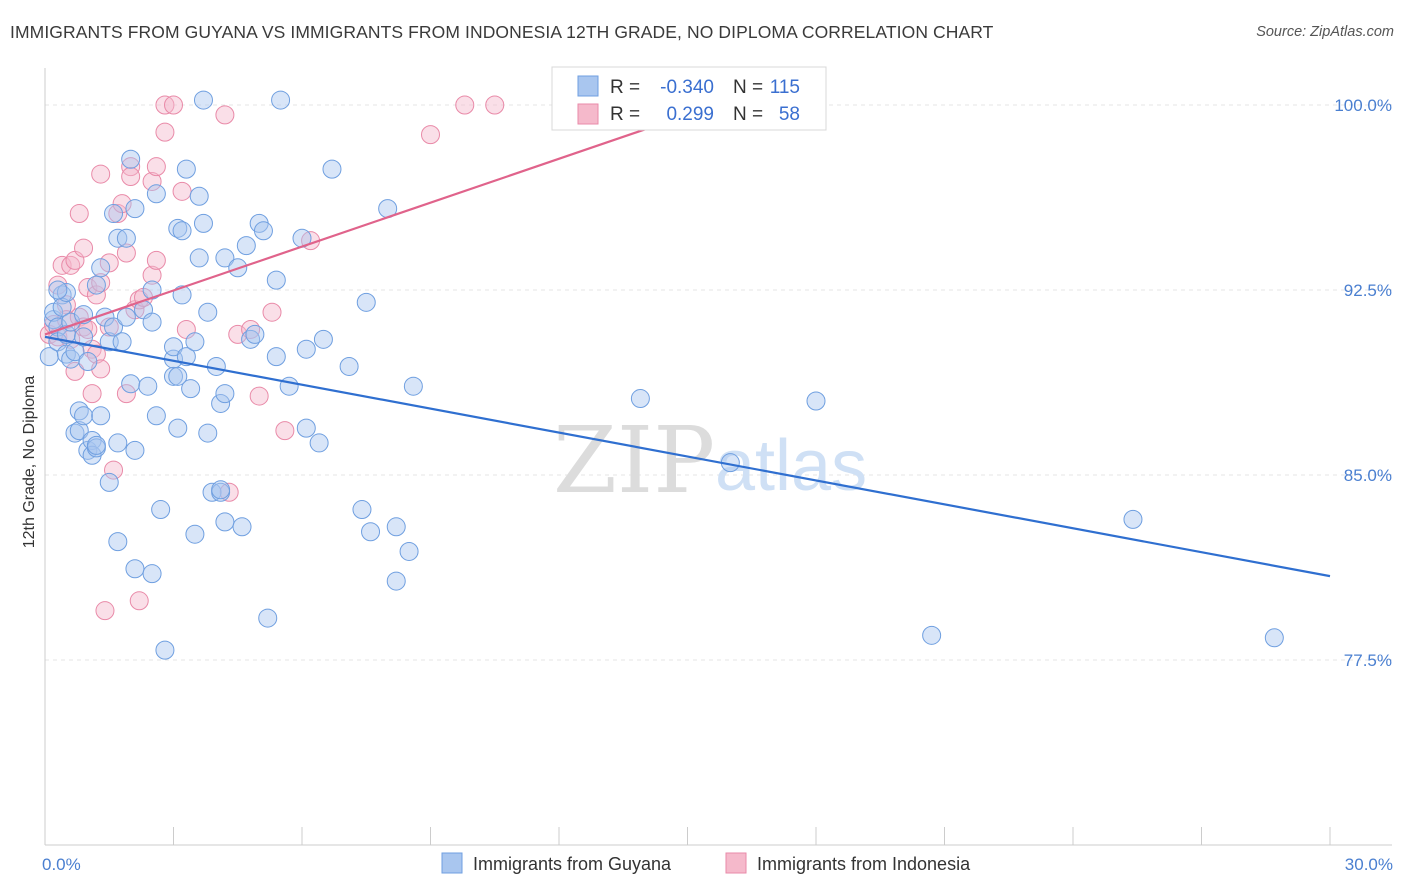 This screenshot has height=892, width=1406. What do you see at coordinates (748, 87) in the screenshot?
I see `legend-n-label-guyana: N =` at bounding box center [748, 87].